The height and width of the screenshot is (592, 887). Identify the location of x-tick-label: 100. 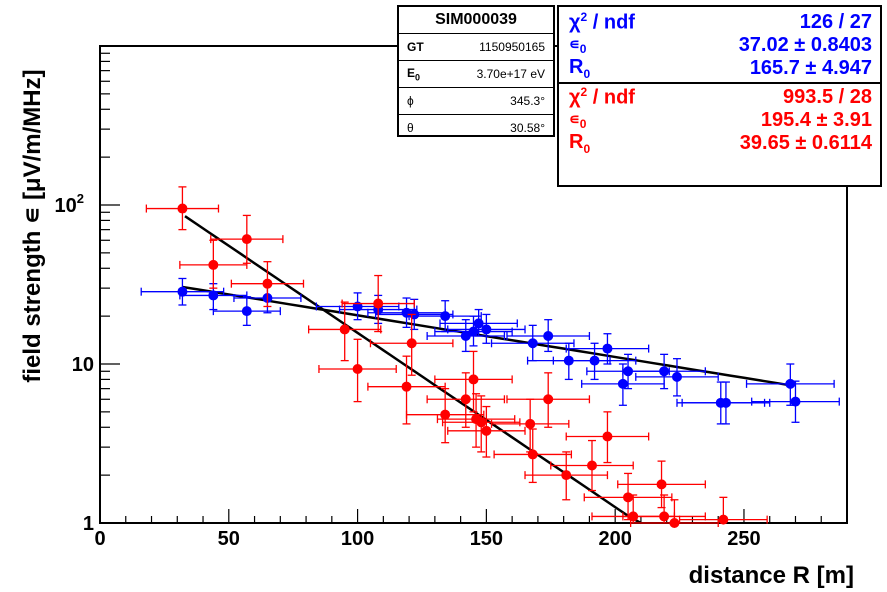
(357, 539).